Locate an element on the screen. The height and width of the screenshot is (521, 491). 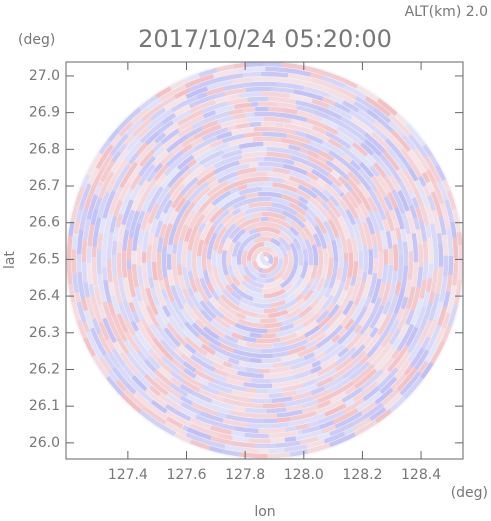
y-tick-label: 27.0 is located at coordinates (44, 76).